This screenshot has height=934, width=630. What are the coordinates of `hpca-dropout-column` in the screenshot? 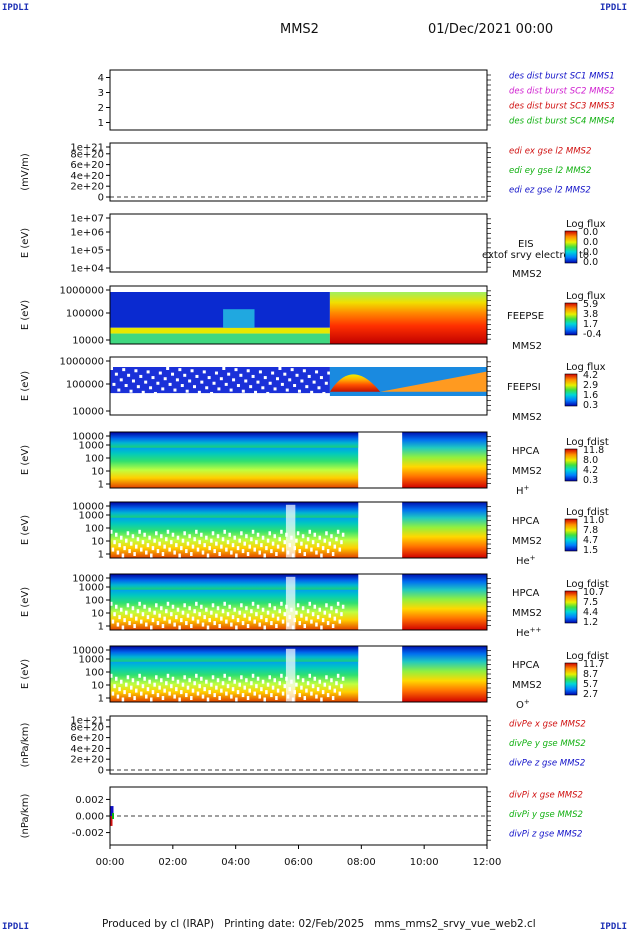 It's located at (290, 603).